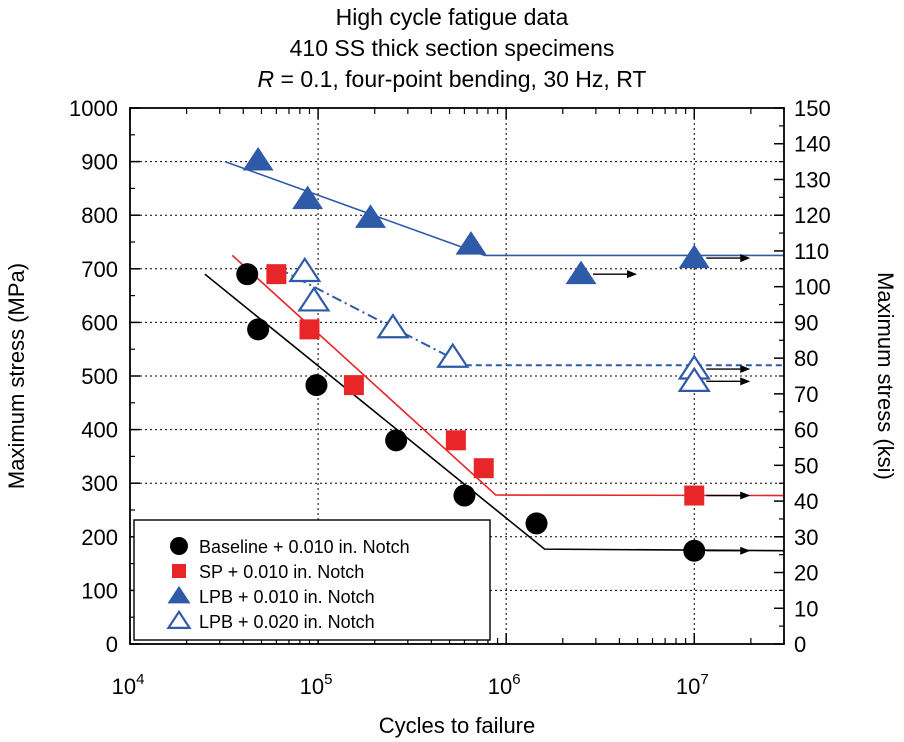 The image size is (904, 742). What do you see at coordinates (452, 17) in the screenshot?
I see `chart-title-line-1: High cycle fatigue data` at bounding box center [452, 17].